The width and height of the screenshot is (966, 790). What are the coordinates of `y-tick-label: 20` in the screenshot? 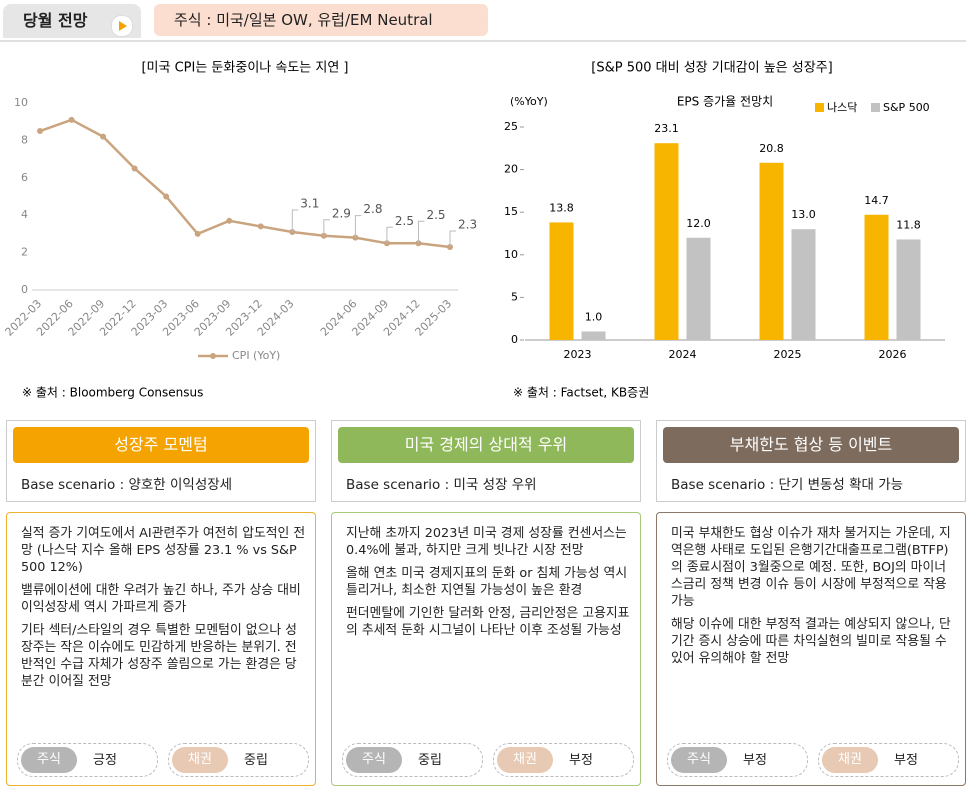 It's located at (511, 169).